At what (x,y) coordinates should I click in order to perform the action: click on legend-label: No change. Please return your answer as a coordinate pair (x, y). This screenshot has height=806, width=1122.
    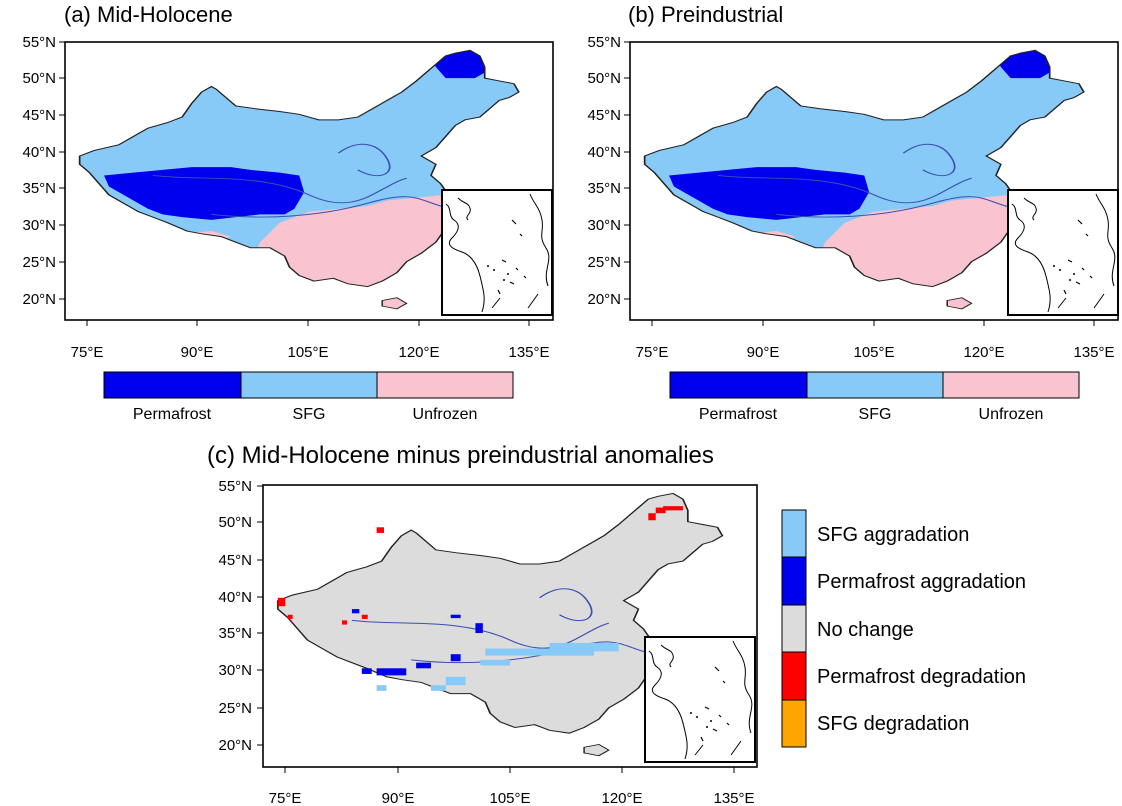
    Looking at the image, I should click on (865, 630).